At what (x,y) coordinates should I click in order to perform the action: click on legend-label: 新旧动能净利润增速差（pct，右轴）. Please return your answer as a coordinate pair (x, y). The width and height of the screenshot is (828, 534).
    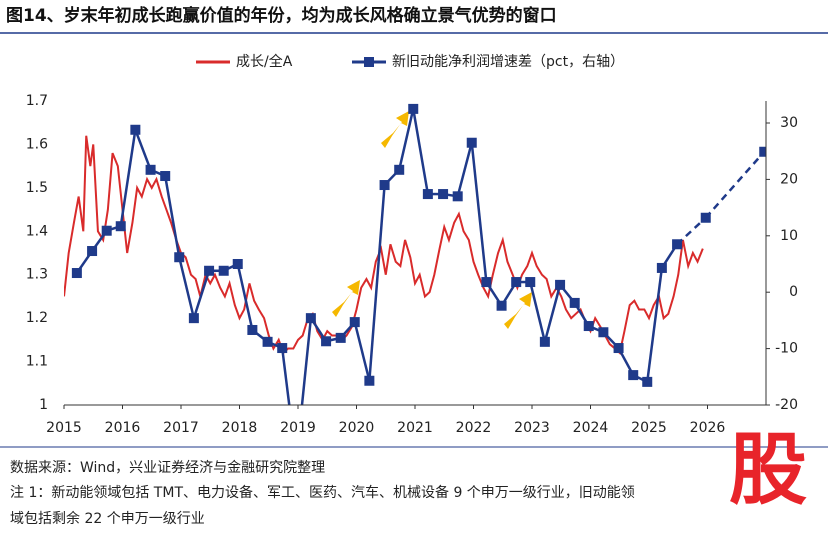
    Looking at the image, I should click on (508, 62).